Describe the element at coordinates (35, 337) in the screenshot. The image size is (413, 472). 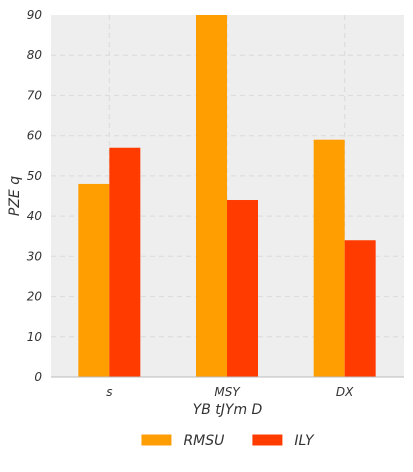
I see `y-tick-label: 10` at that location.